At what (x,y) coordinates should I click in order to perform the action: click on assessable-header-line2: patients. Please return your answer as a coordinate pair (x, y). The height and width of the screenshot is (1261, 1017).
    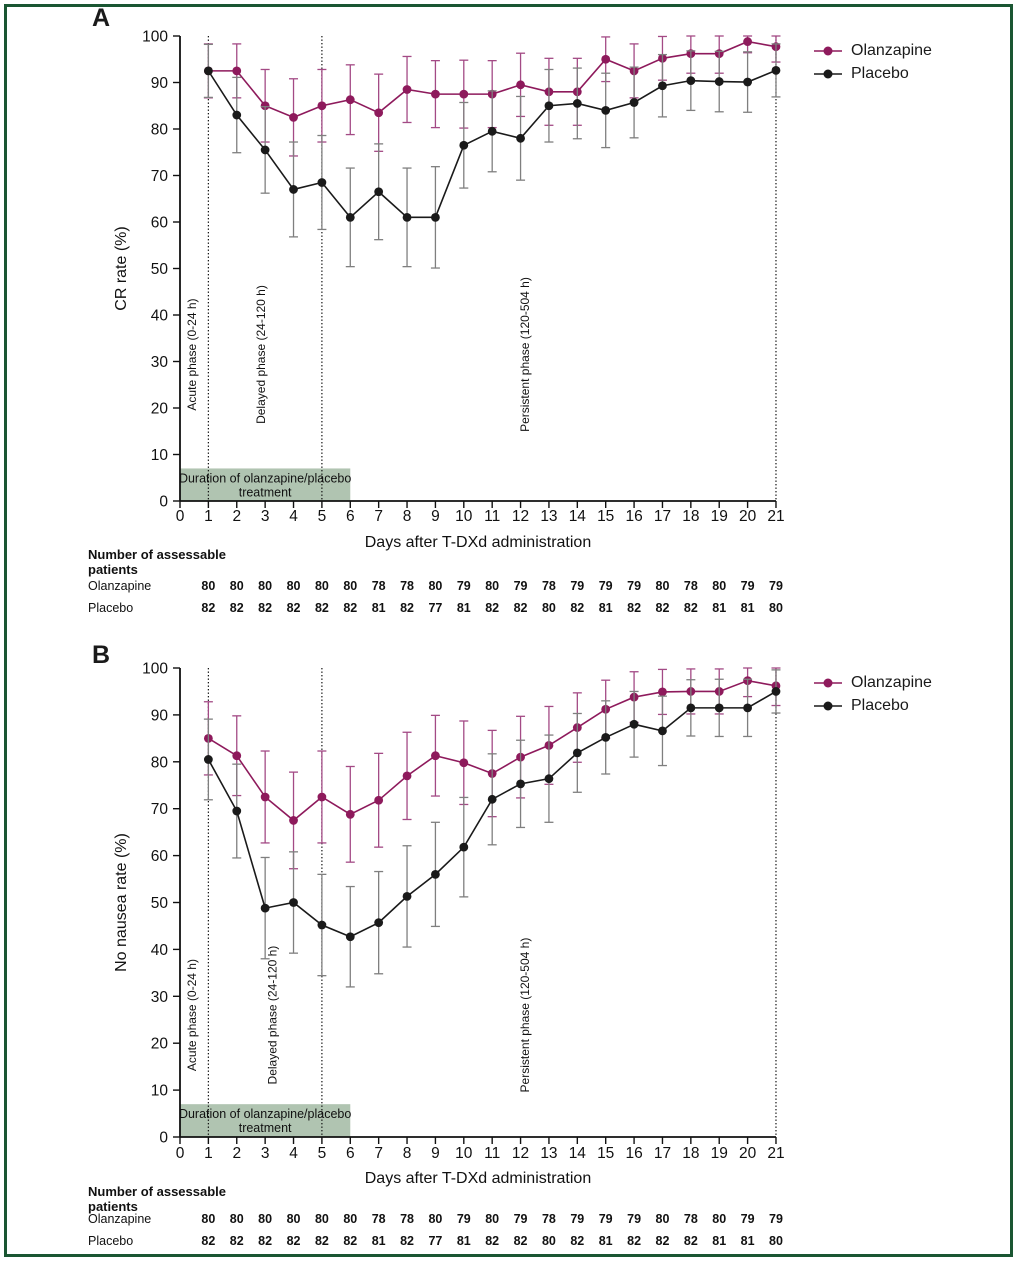
    Looking at the image, I should click on (113, 569).